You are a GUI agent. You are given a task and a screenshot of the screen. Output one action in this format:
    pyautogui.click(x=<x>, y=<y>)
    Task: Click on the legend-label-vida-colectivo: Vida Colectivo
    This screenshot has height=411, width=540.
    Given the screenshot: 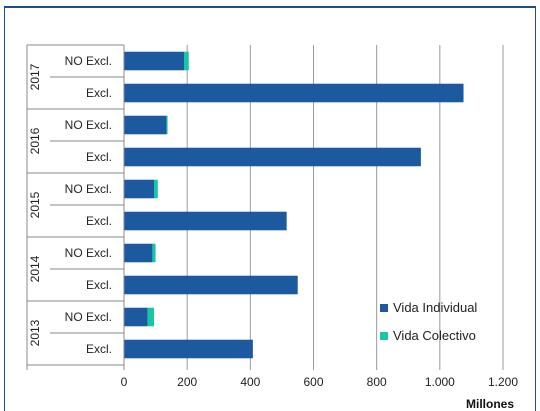 What is the action you would take?
    pyautogui.click(x=434, y=335)
    